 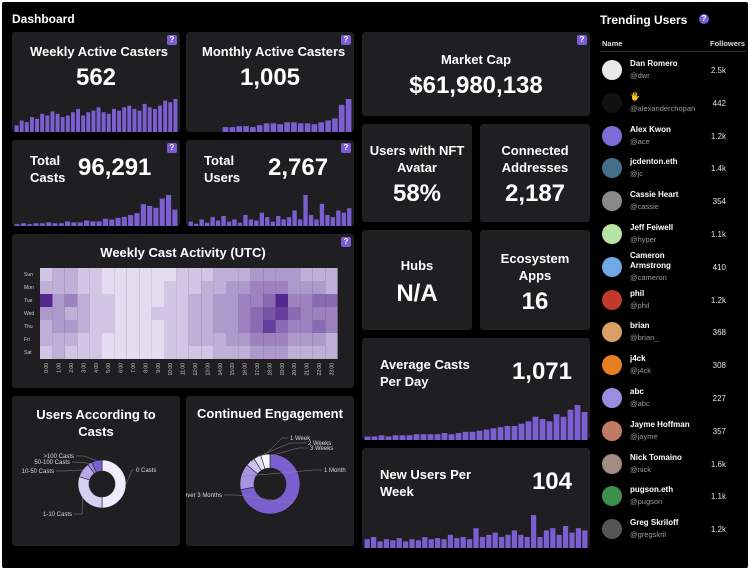 I want to click on user-handle: @phil, so click(x=640, y=305).